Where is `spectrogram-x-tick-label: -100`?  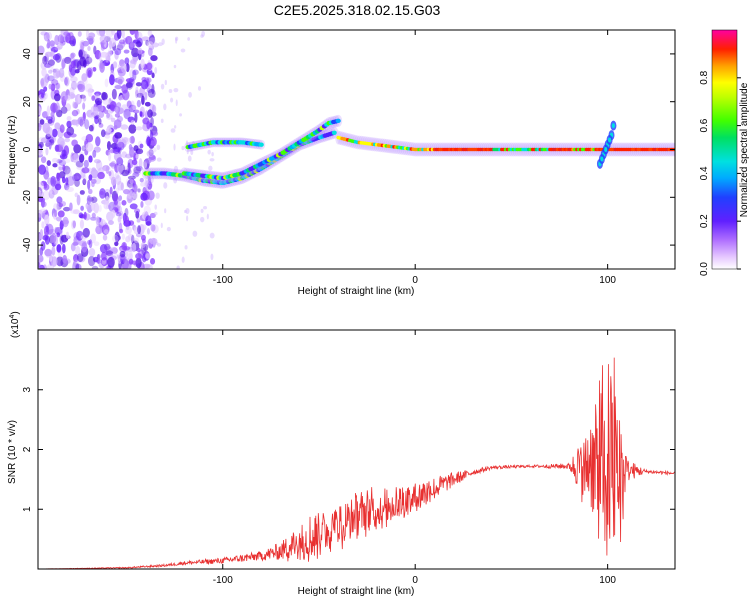 spectrogram-x-tick-label: -100 is located at coordinates (223, 280).